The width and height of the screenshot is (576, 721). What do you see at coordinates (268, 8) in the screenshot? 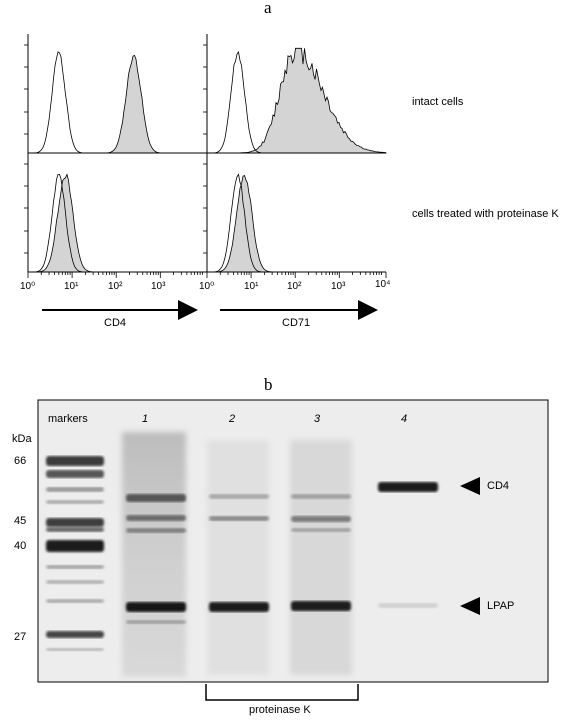
I see `panel-letter-a: a` at bounding box center [268, 8].